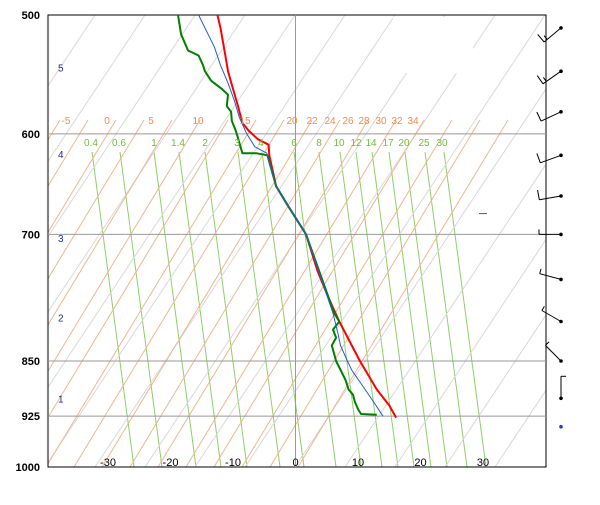 This screenshot has width=600, height=505. I want to click on dry-adiabat-label: 20, so click(292, 121).